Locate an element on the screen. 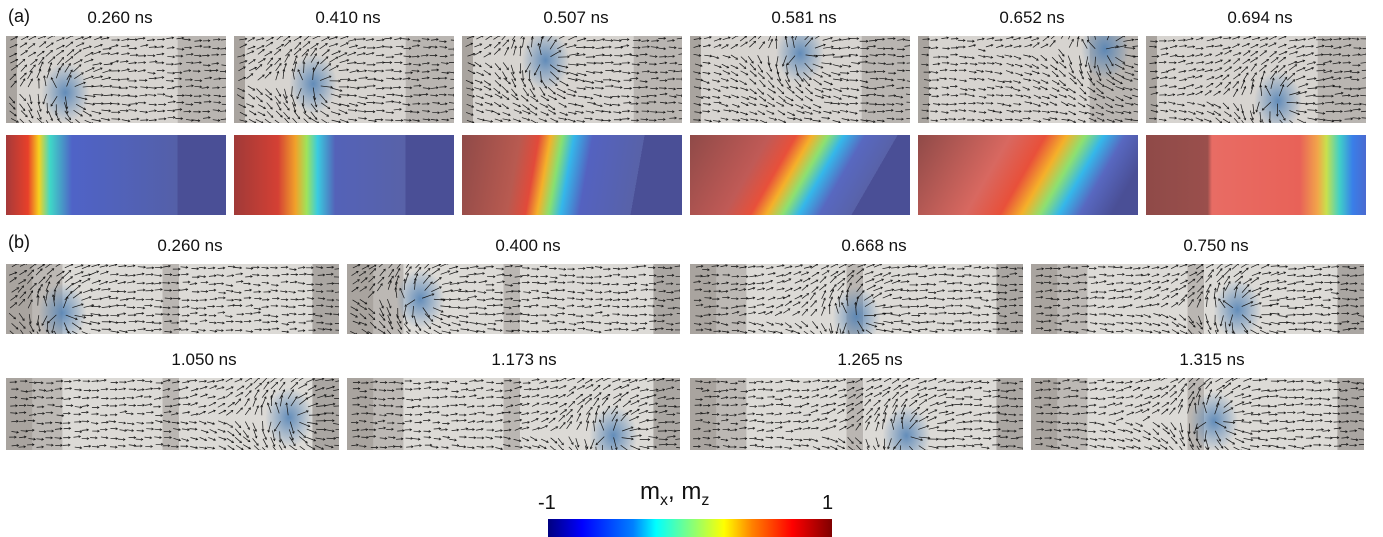  rowB1-time-1: 0.260 ns is located at coordinates (190, 245).